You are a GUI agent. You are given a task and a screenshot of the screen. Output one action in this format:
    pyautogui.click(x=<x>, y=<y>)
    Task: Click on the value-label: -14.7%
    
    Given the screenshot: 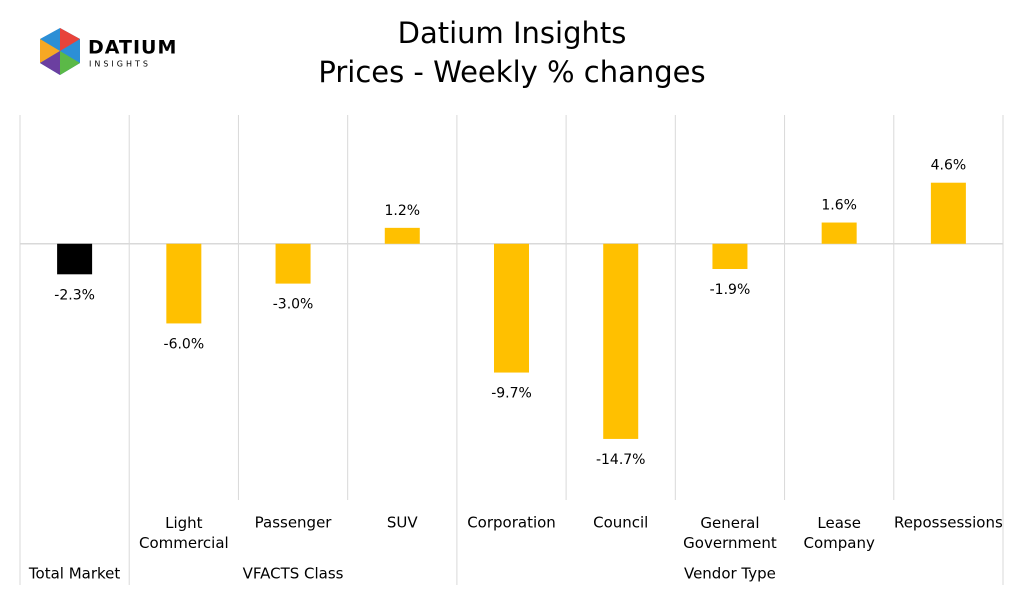 What is the action you would take?
    pyautogui.click(x=621, y=460)
    